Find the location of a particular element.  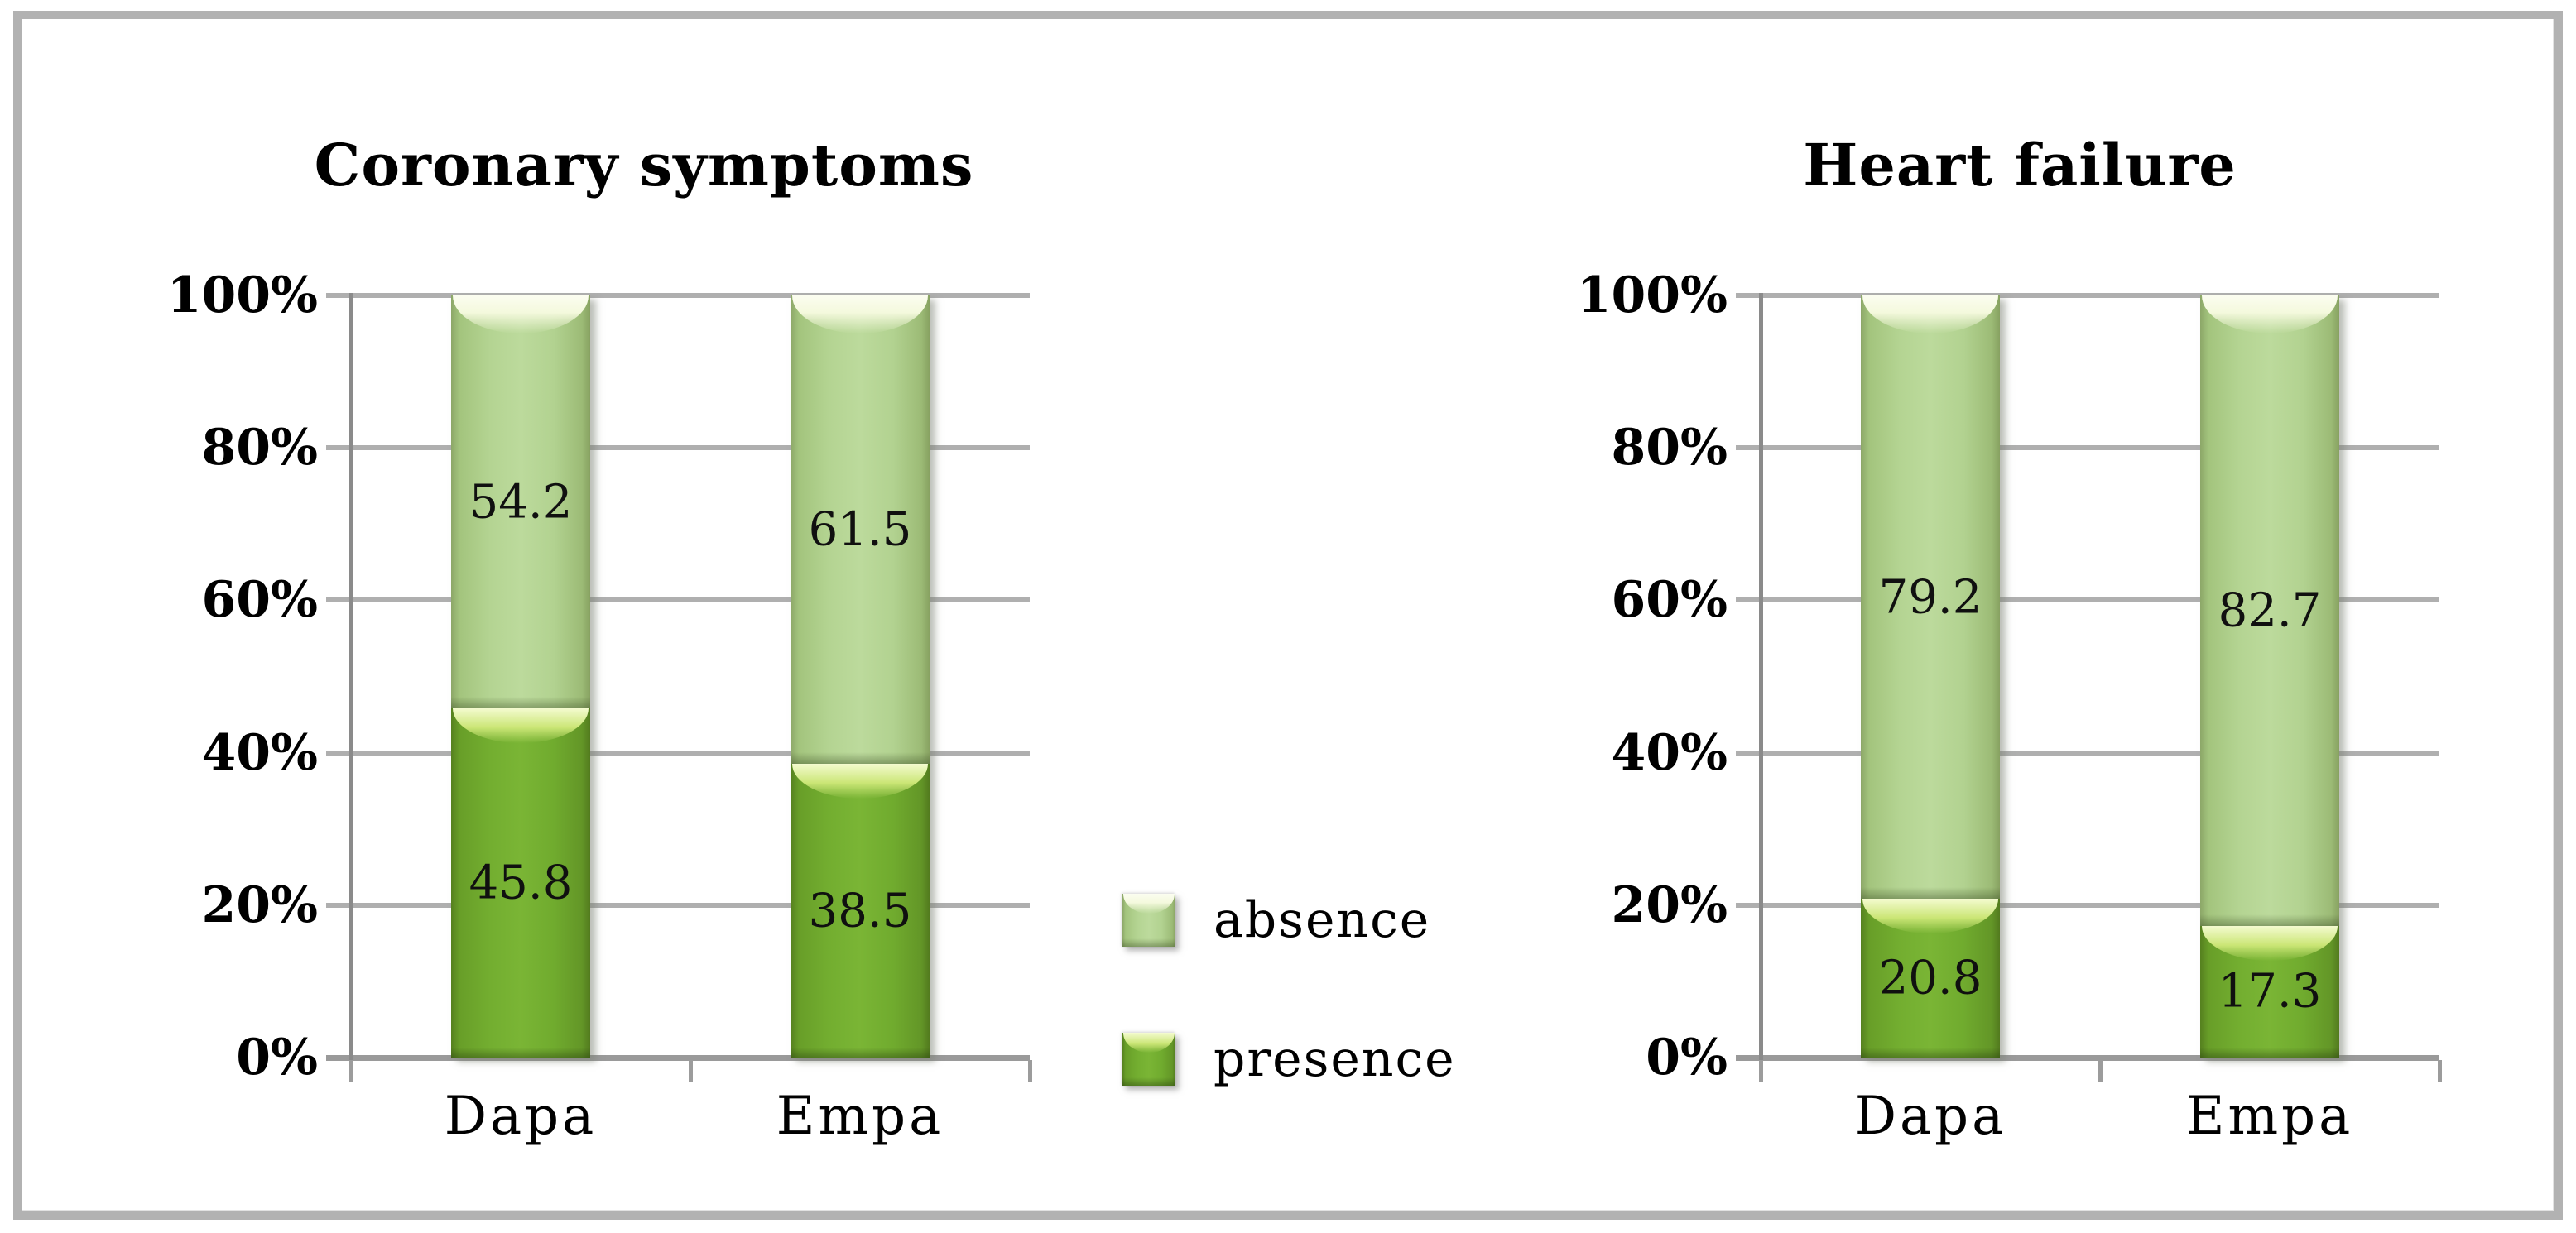

value-label-presence-empa: 38.5 is located at coordinates (860, 911).